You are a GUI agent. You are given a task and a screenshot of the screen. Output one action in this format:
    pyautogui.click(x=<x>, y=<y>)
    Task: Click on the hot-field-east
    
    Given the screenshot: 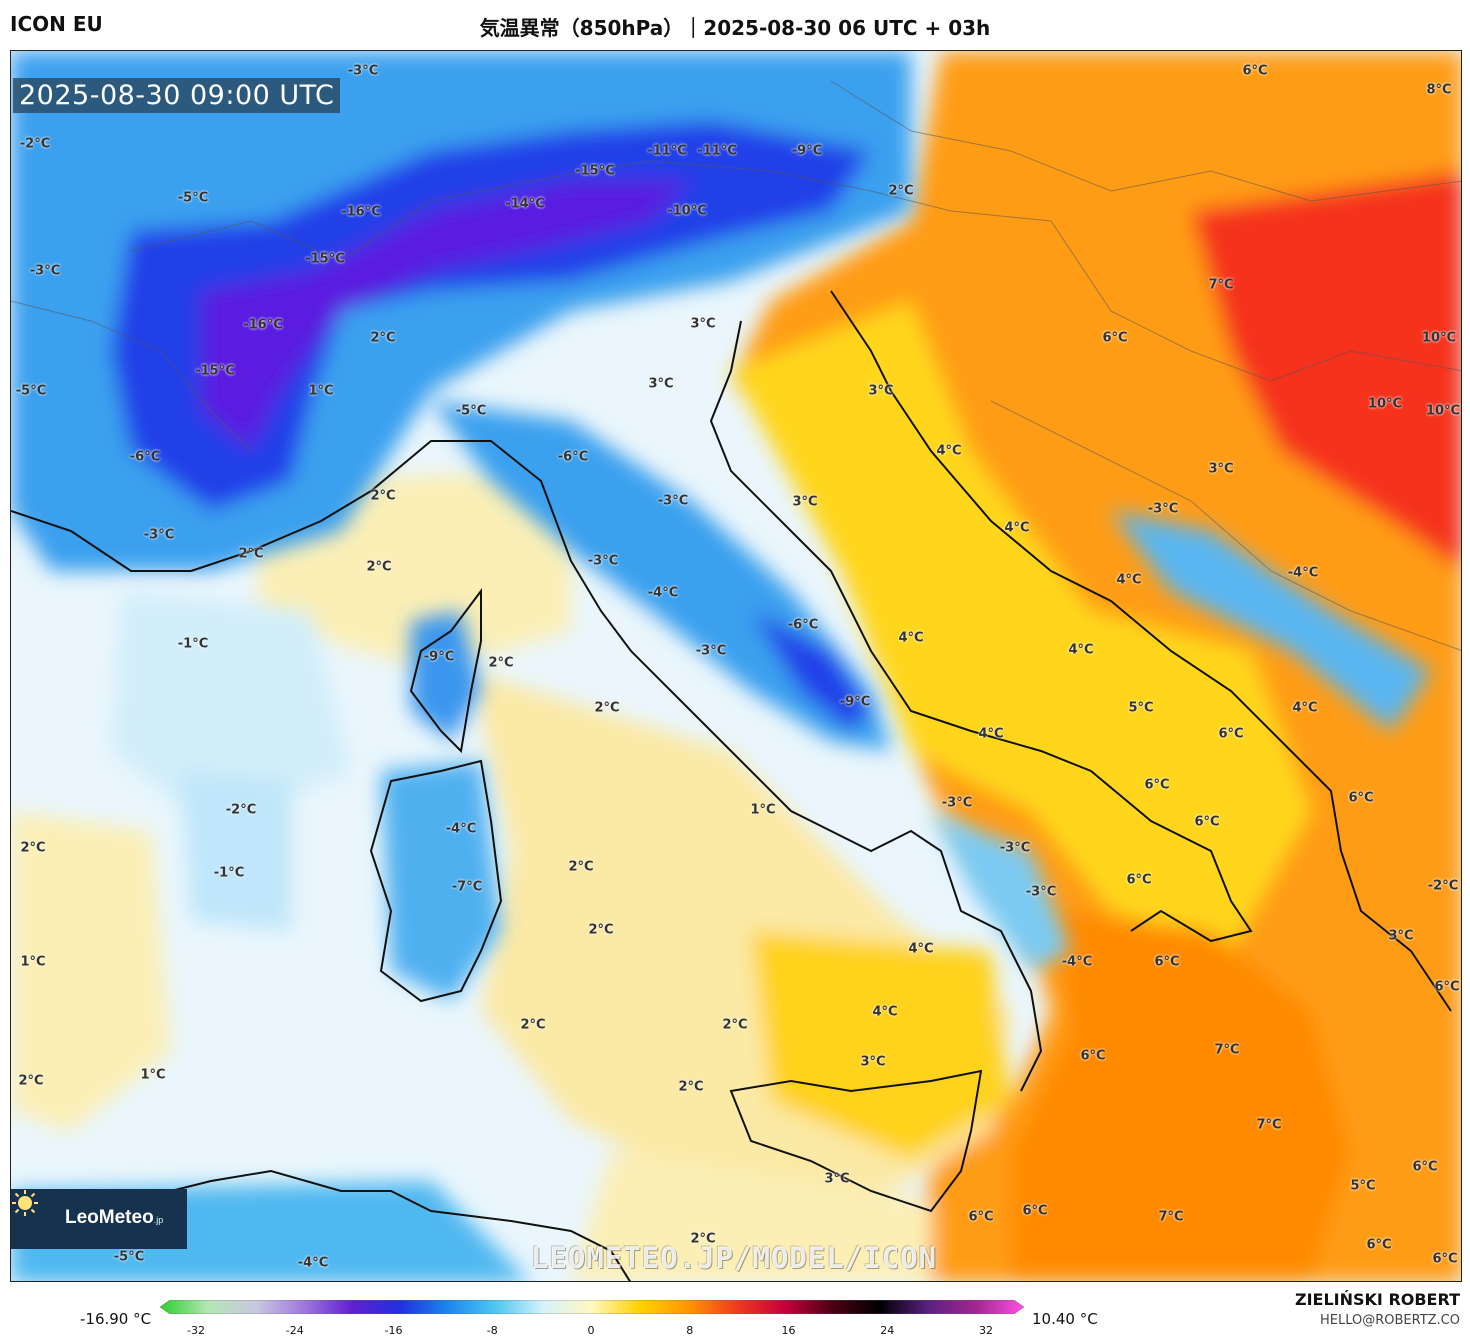 What is the action you would take?
    pyautogui.click(x=1326, y=370)
    